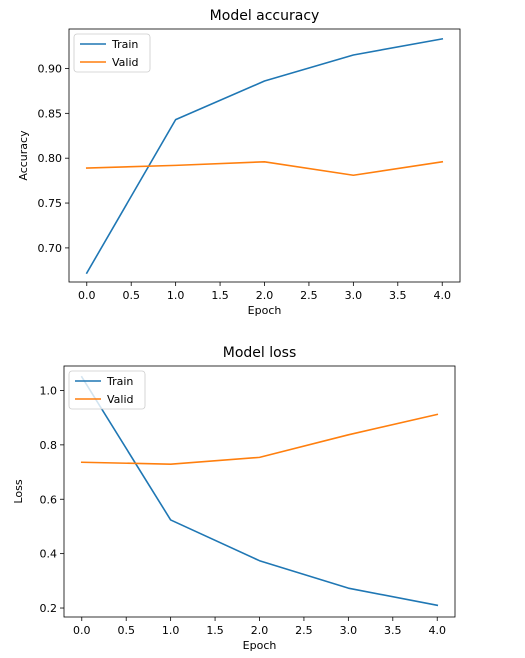 The width and height of the screenshot is (525, 658). What do you see at coordinates (50, 158) in the screenshot?
I see `y-tick-label: 0.80` at bounding box center [50, 158].